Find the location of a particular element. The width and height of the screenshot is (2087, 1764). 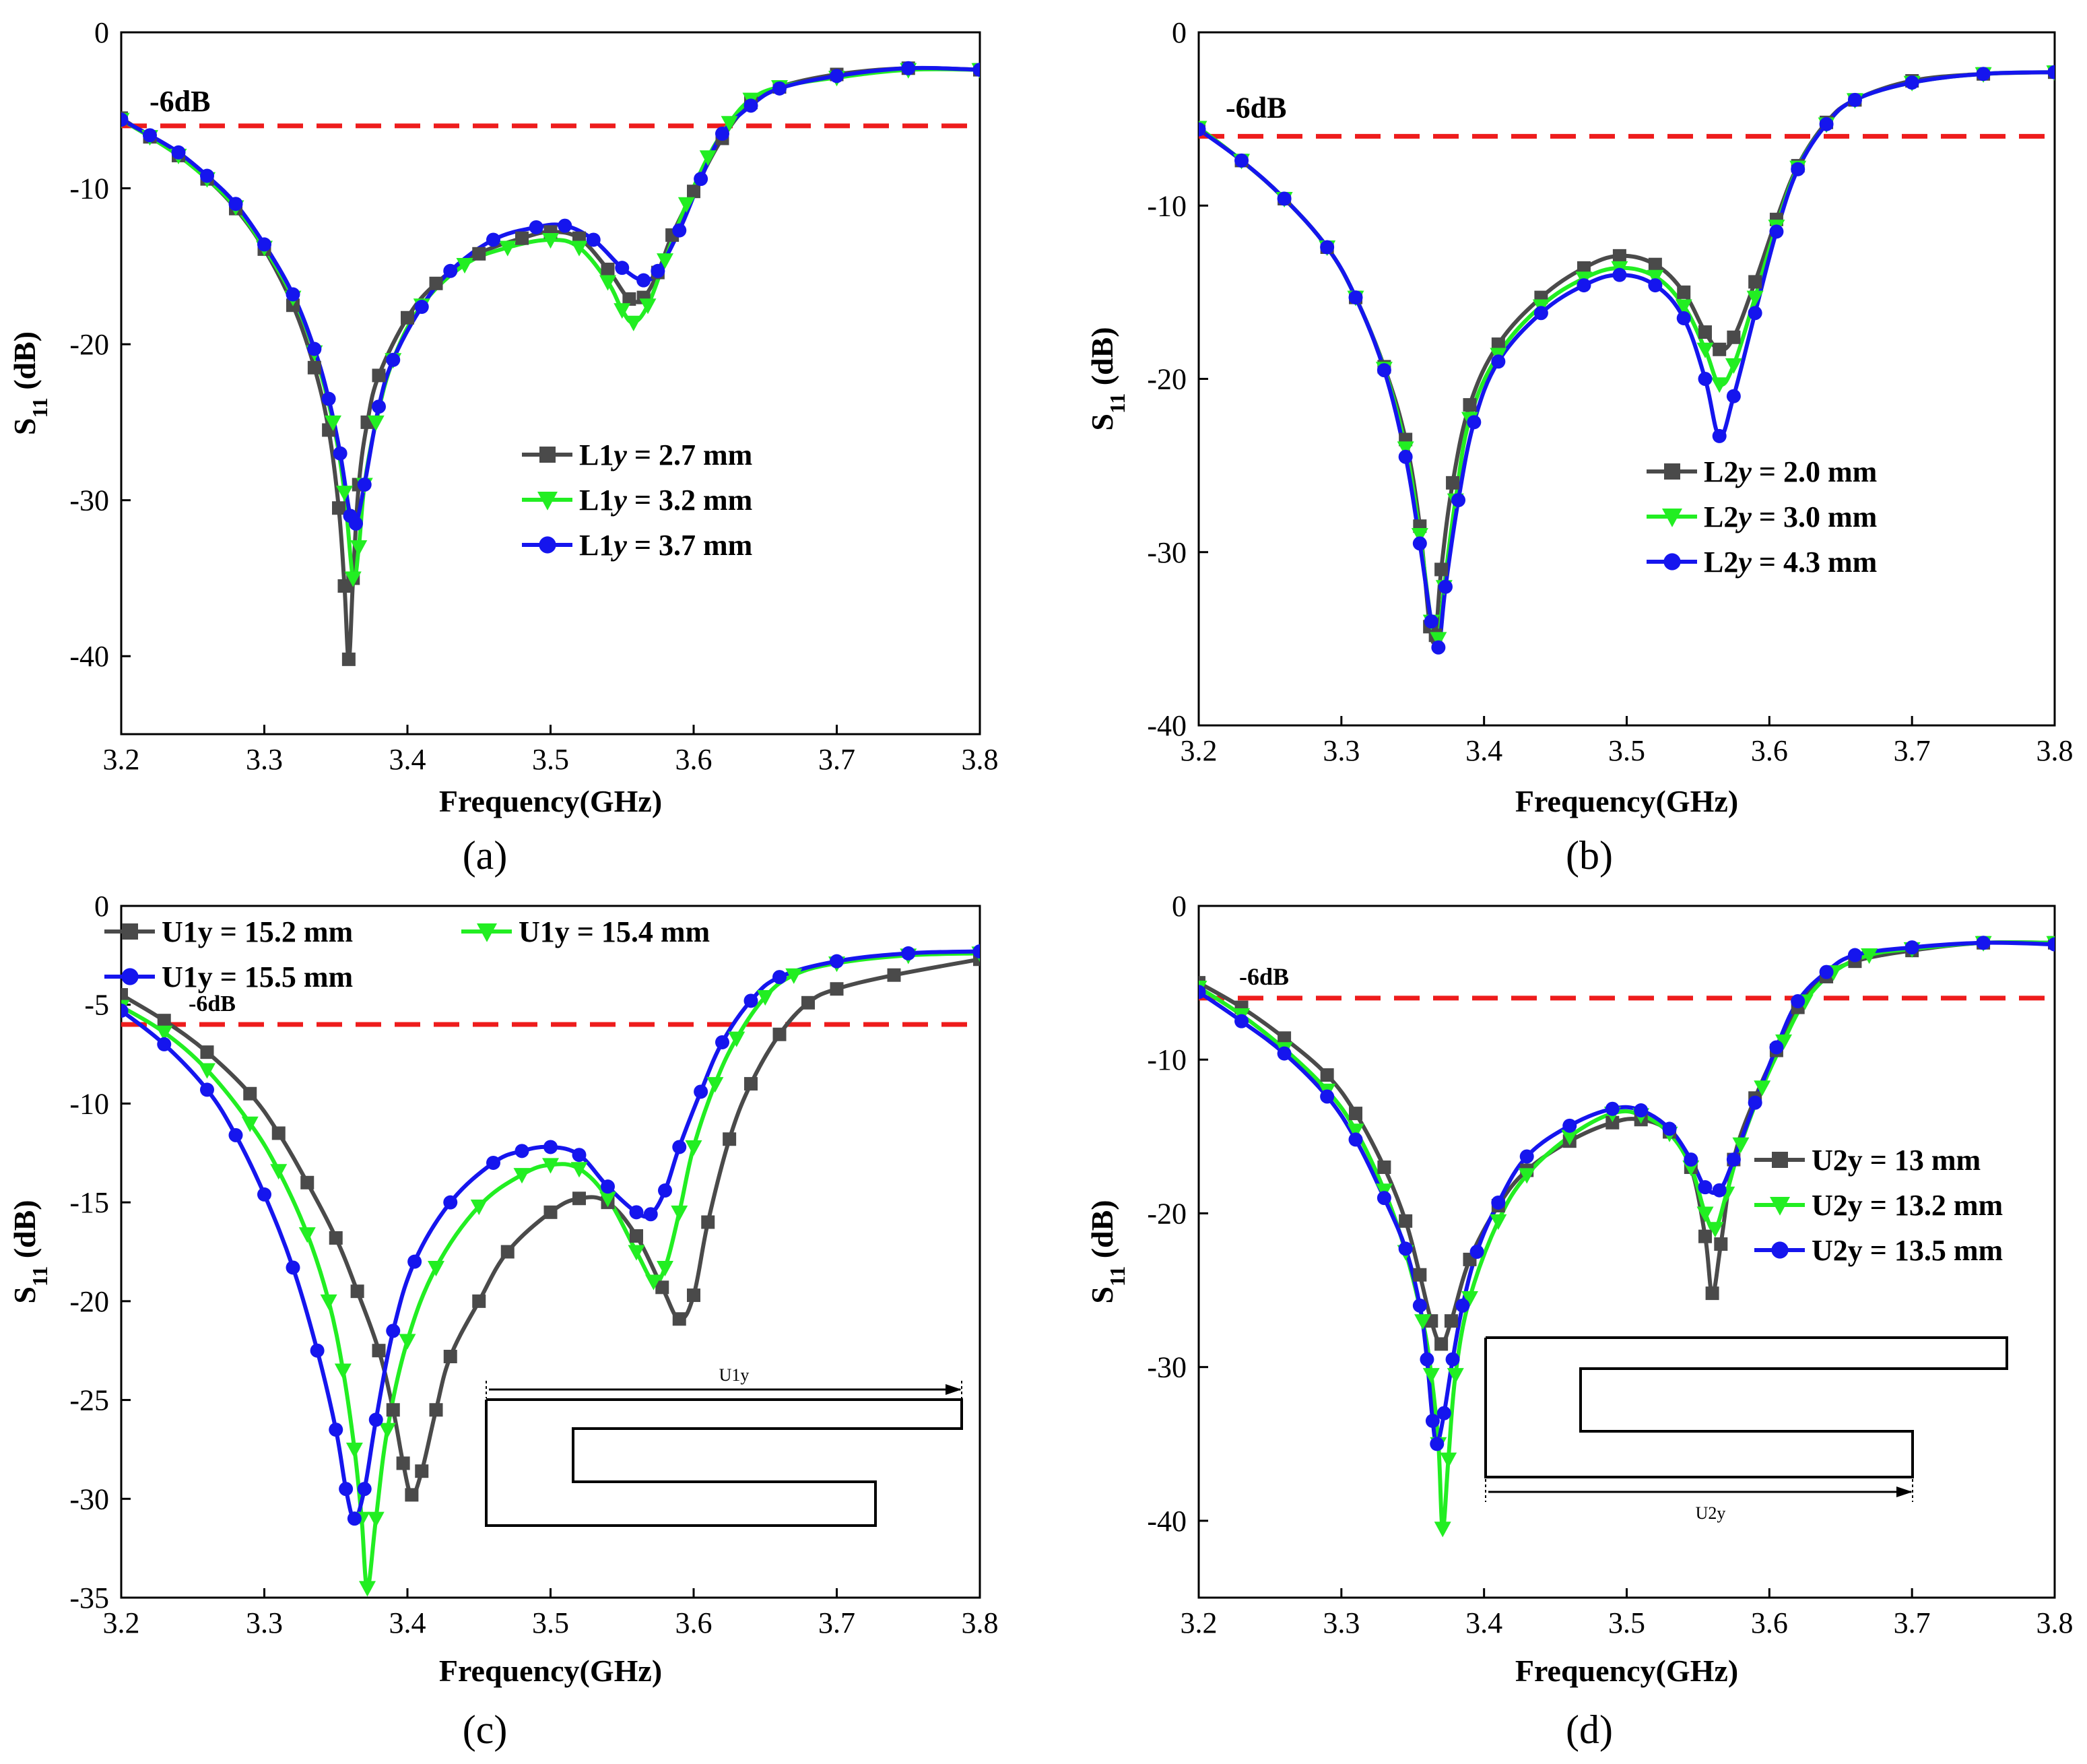

x-axis-title: Frequency(GHz) is located at coordinates (550, 801).